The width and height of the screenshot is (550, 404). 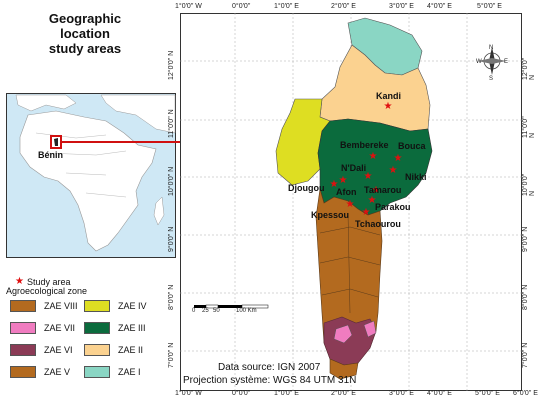 I want to click on compass-n: N, so click(x=491, y=48).